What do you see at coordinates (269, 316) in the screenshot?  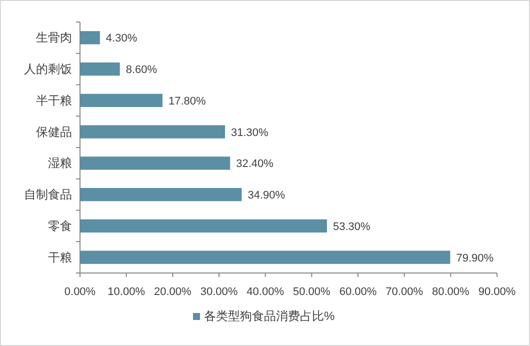 I see `legend-label: 各类型狗食品消费占比%` at bounding box center [269, 316].